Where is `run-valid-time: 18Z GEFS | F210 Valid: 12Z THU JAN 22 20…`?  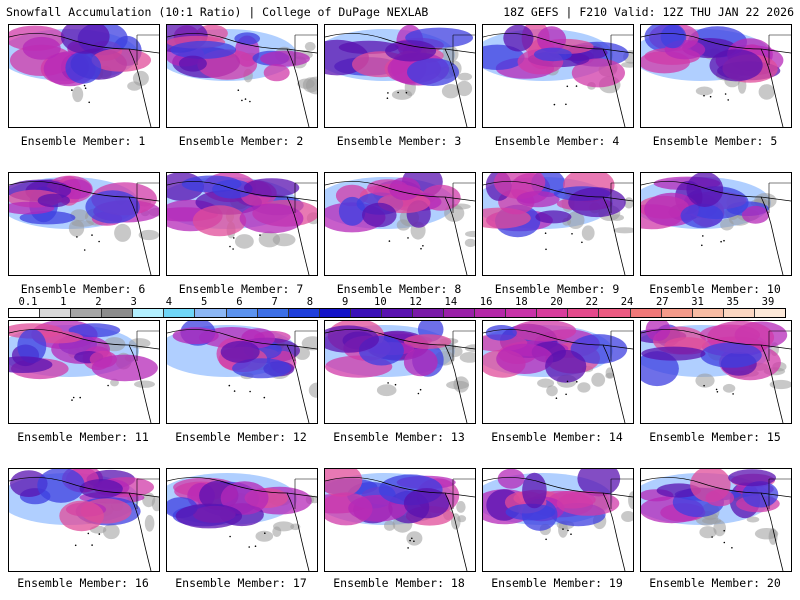 run-valid-time: 18Z GEFS | F210 Valid: 12Z THU JAN 22 20… is located at coordinates (648, 12).